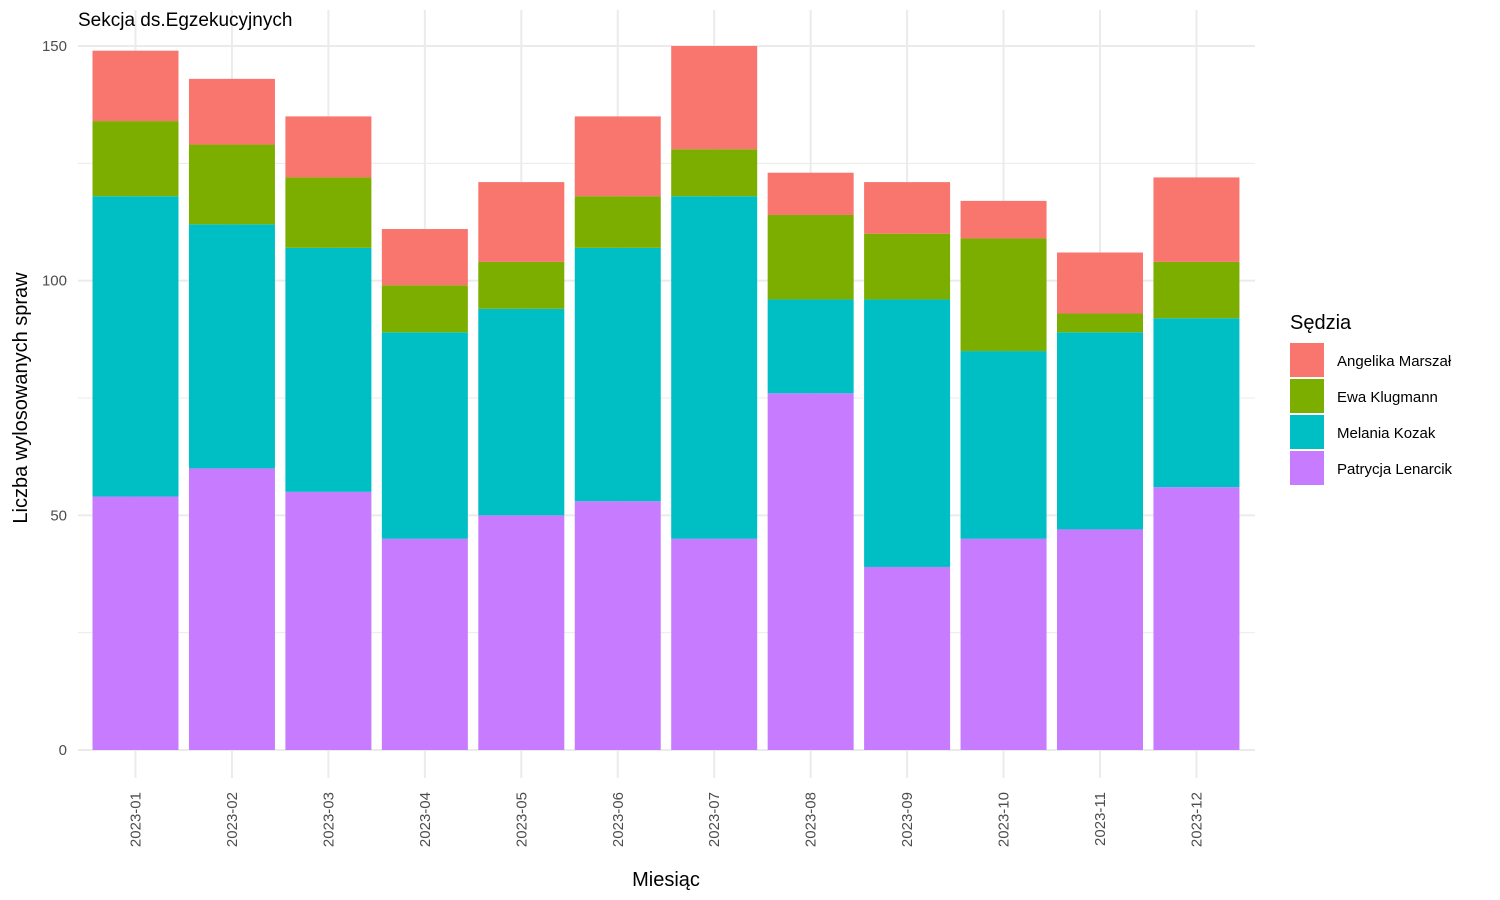  Describe the element at coordinates (1387, 397) in the screenshot. I see `legend-label: Ewa Klugmann` at that location.